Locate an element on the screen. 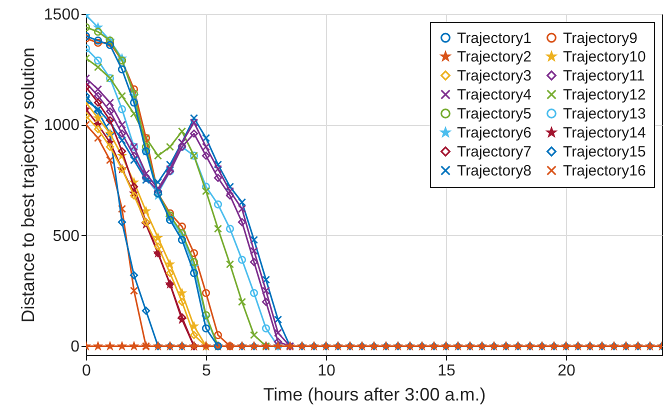  x-tick-label: 5 is located at coordinates (207, 371).